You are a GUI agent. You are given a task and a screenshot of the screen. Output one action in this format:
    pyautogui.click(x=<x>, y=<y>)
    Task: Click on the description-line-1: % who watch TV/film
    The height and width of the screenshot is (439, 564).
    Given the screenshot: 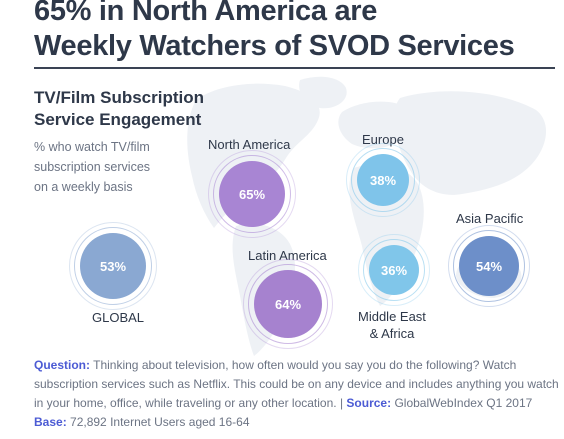 What is the action you would take?
    pyautogui.click(x=92, y=147)
    